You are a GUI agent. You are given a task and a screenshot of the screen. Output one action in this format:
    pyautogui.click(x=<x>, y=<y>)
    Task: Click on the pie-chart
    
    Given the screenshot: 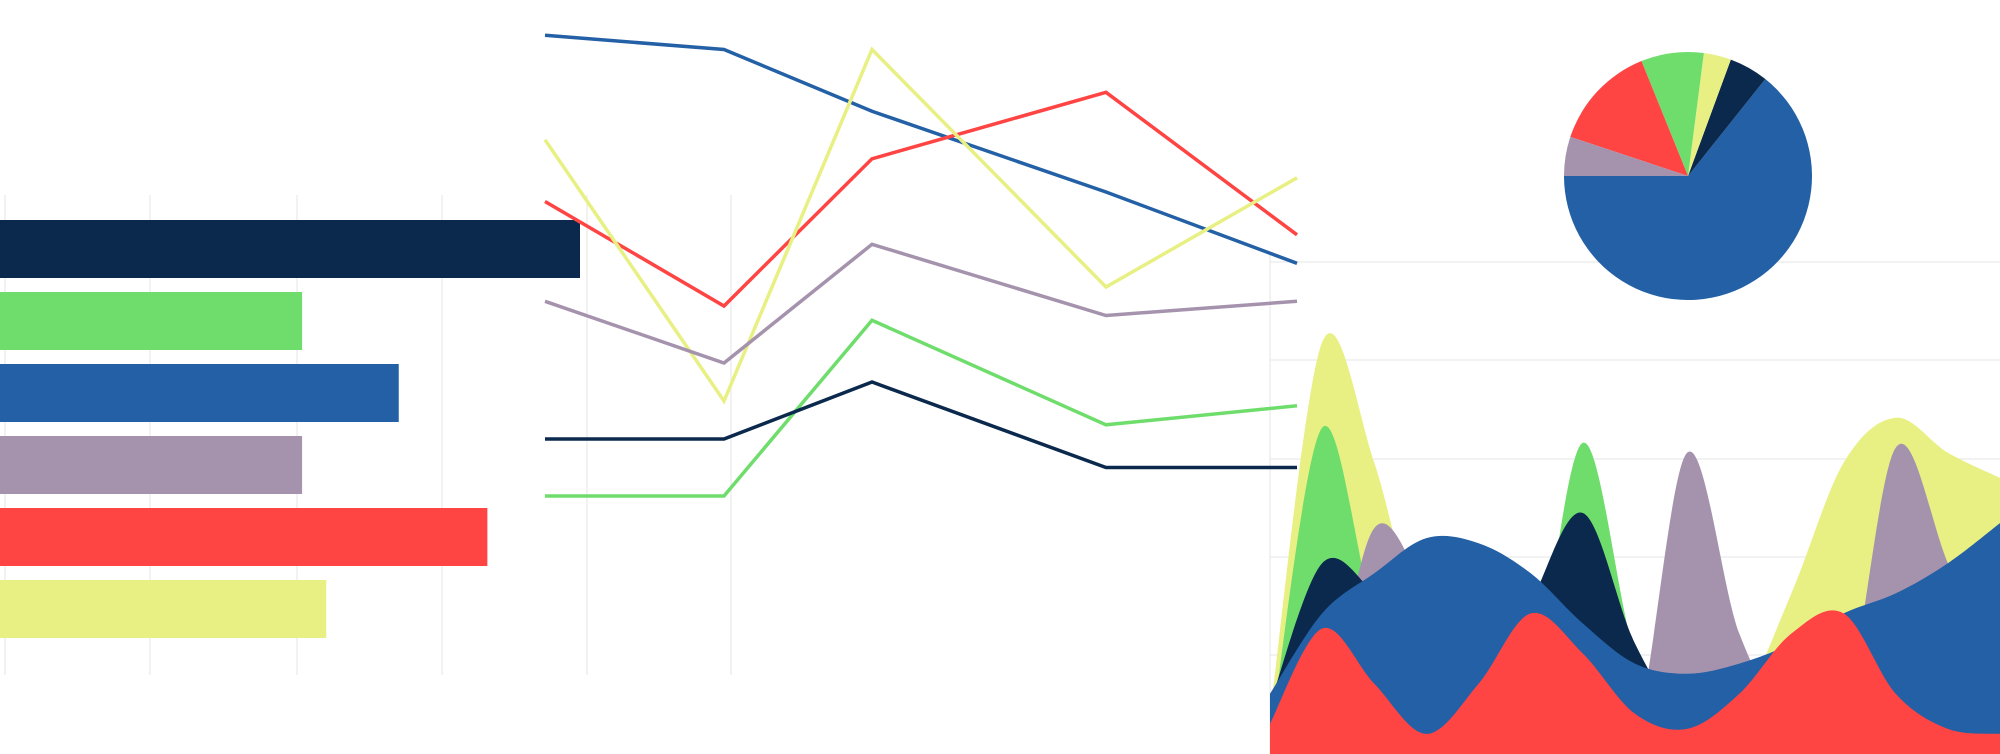 What is the action you would take?
    pyautogui.click(x=1688, y=176)
    